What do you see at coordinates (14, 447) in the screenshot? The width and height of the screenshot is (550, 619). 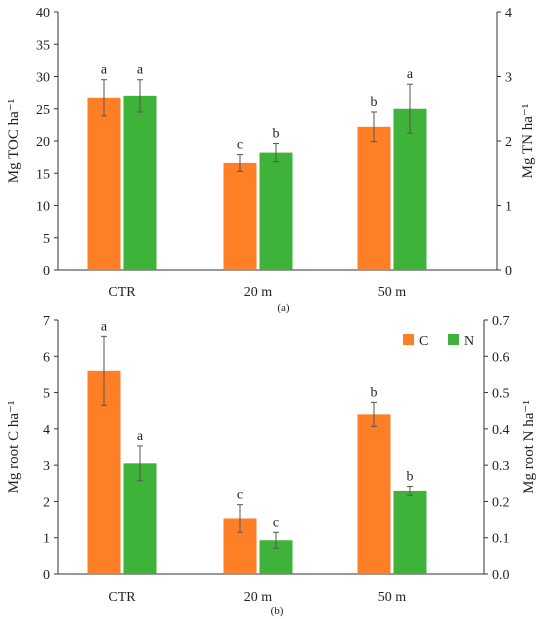 I see `left-axis-title: Mg root C ha⁻¹` at bounding box center [14, 447].